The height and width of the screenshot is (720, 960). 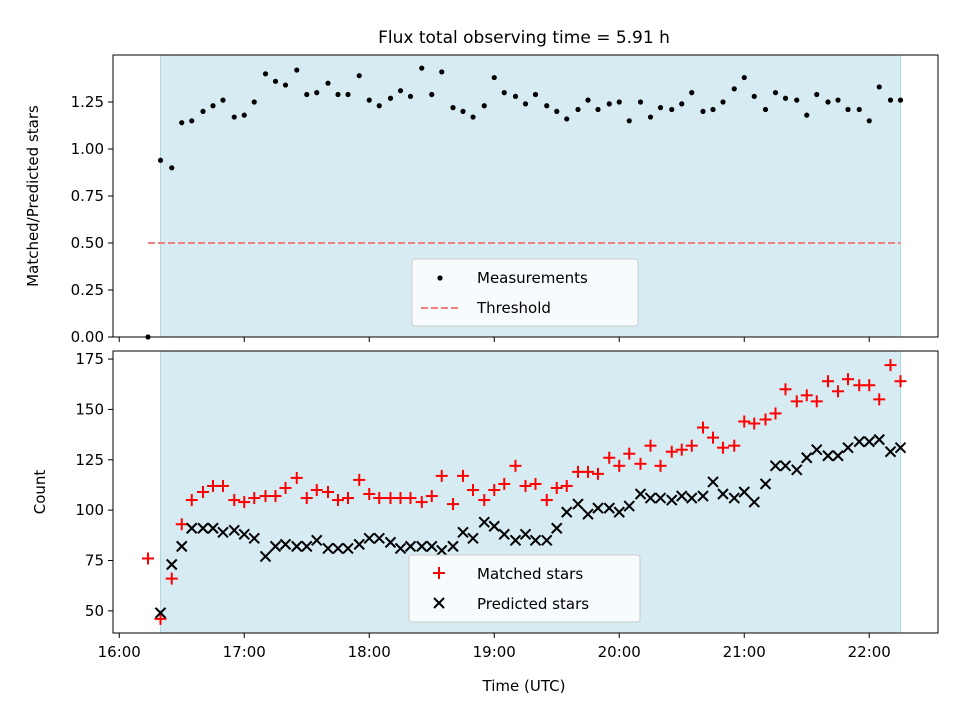 What do you see at coordinates (513, 308) in the screenshot?
I see `legend-threshold-label: Threshold` at bounding box center [513, 308].